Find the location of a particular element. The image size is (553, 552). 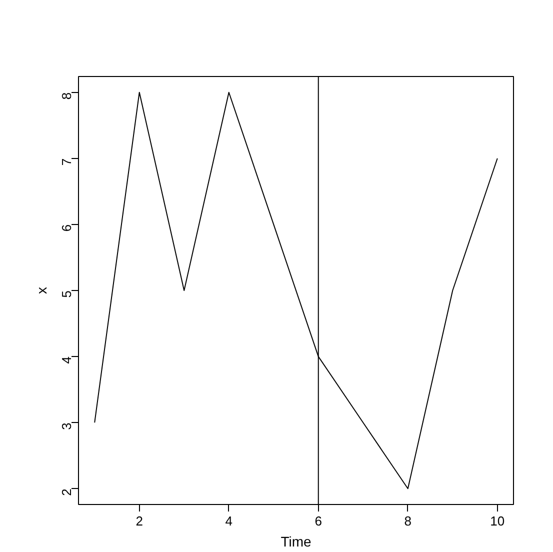

y-tick-label: 7 is located at coordinates (66, 162).